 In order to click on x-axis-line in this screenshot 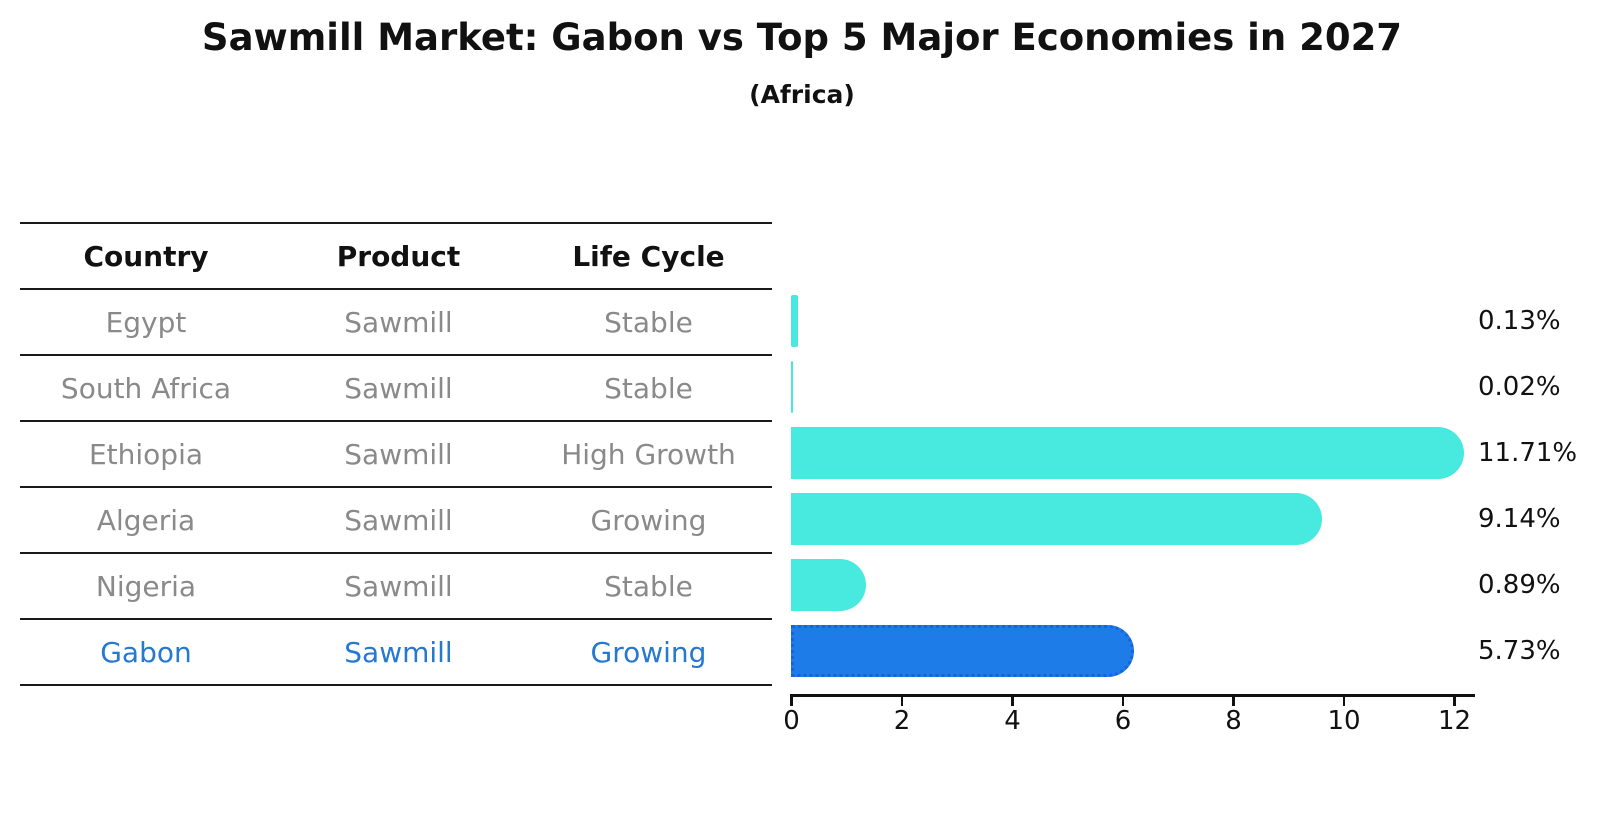, I will do `click(1132, 695)`.